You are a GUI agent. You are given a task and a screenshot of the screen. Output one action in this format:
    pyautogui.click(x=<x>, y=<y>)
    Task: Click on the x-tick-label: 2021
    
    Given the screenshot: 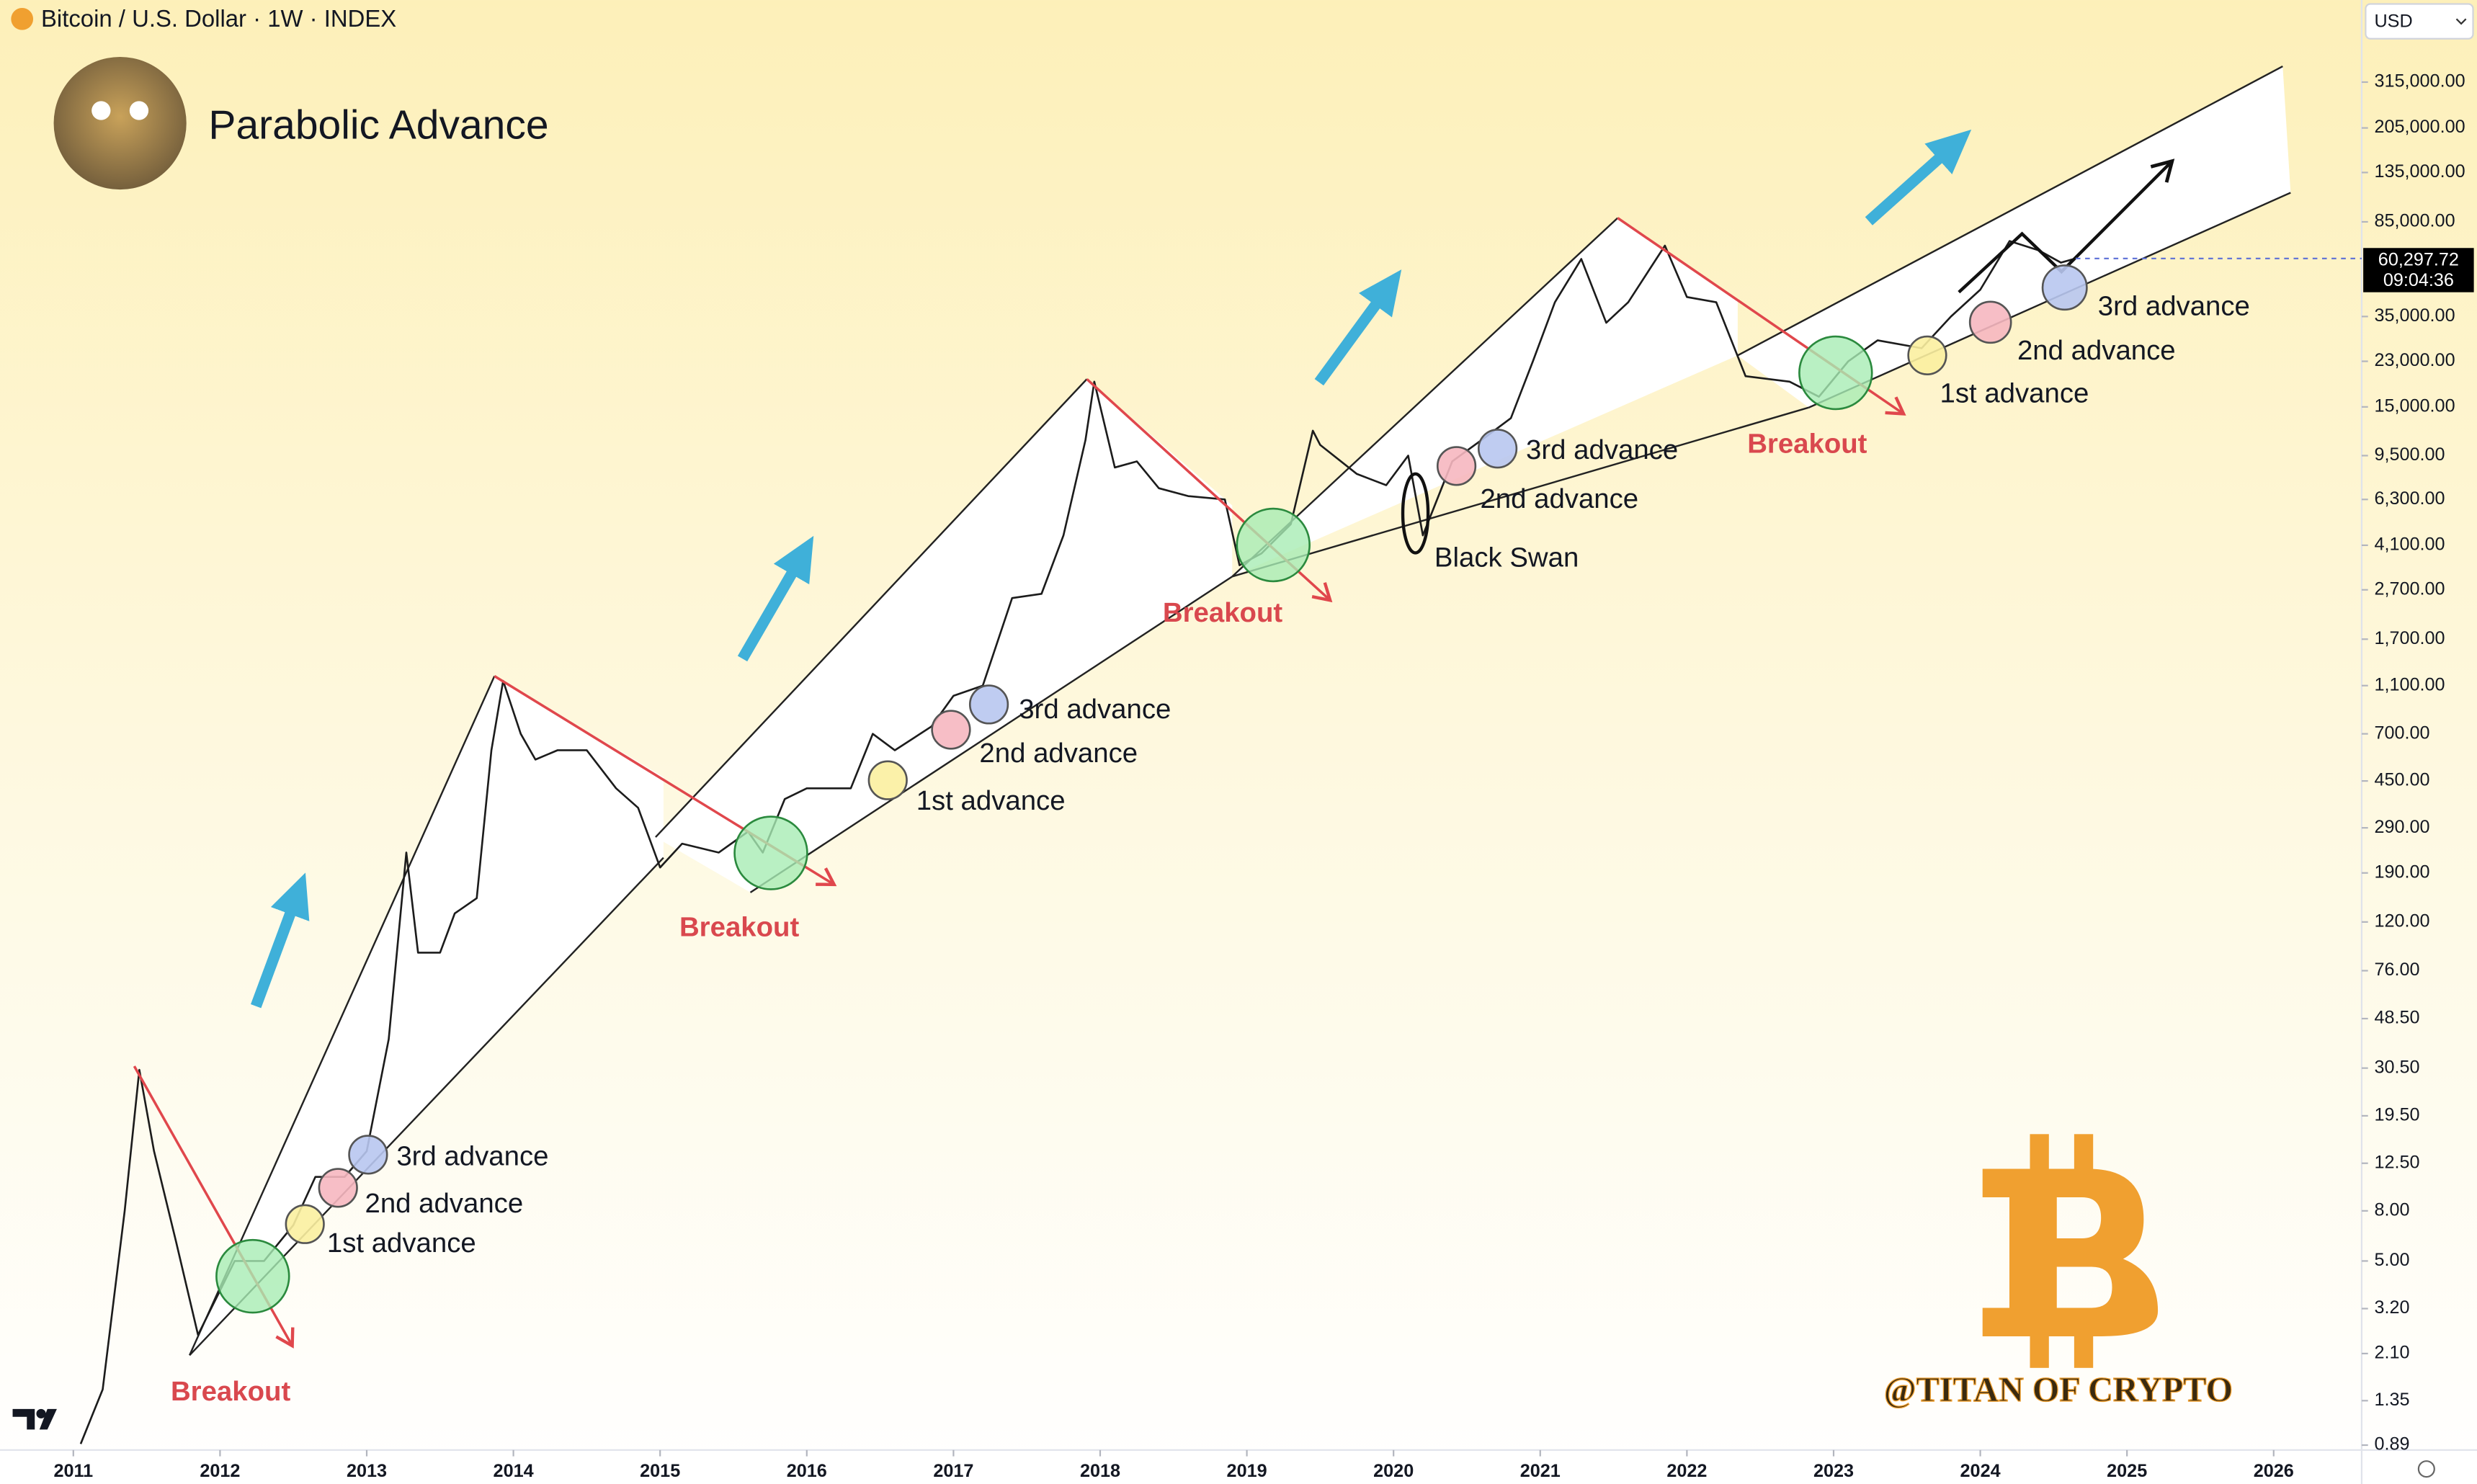 What is the action you would take?
    pyautogui.click(x=1541, y=1471)
    